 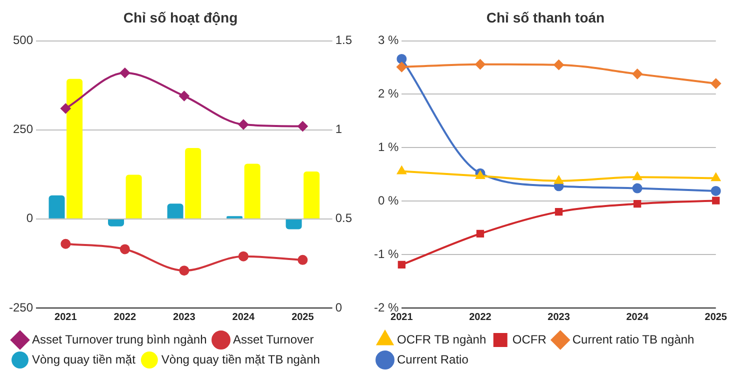 What do you see at coordinates (23, 129) in the screenshot?
I see `y-tick-label: 250` at bounding box center [23, 129].